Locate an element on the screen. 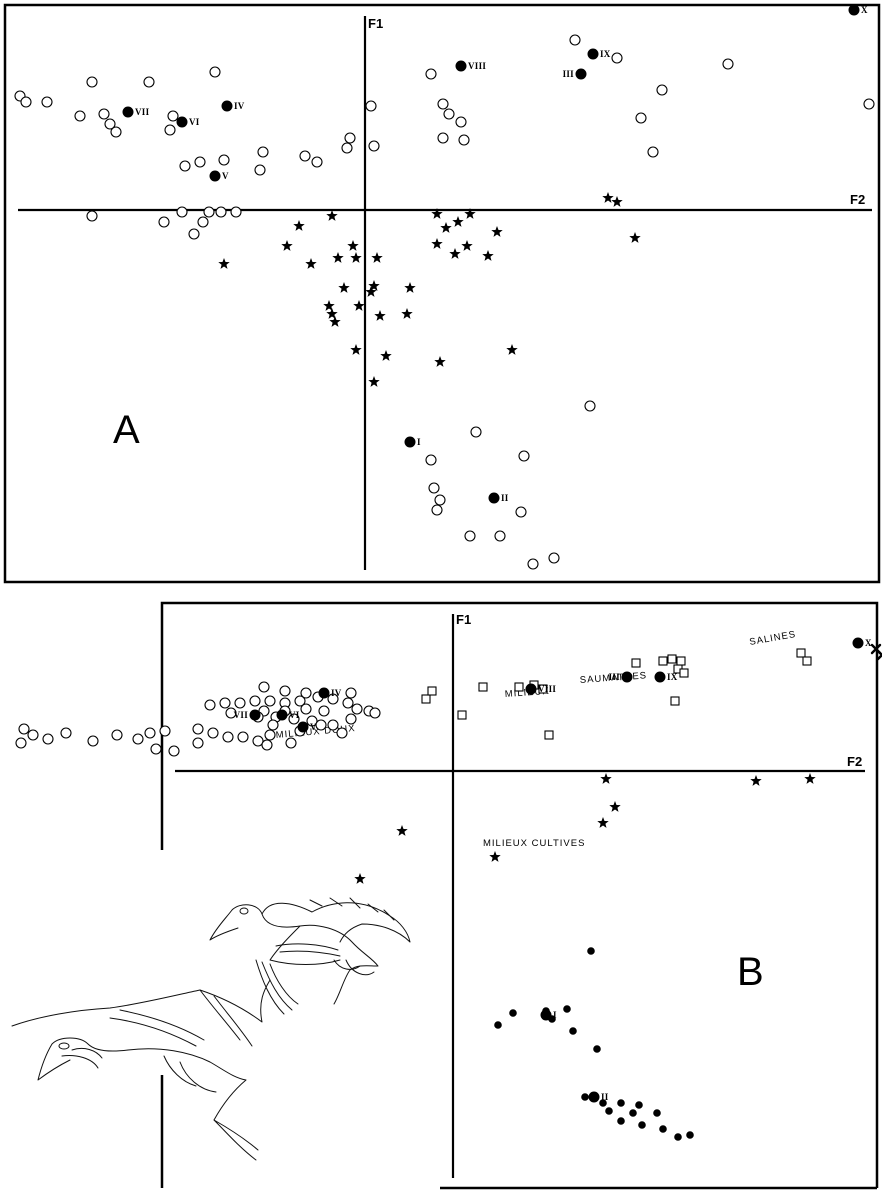 This screenshot has width=882, height=1190. panel-a-point-label: V is located at coordinates (225, 176).